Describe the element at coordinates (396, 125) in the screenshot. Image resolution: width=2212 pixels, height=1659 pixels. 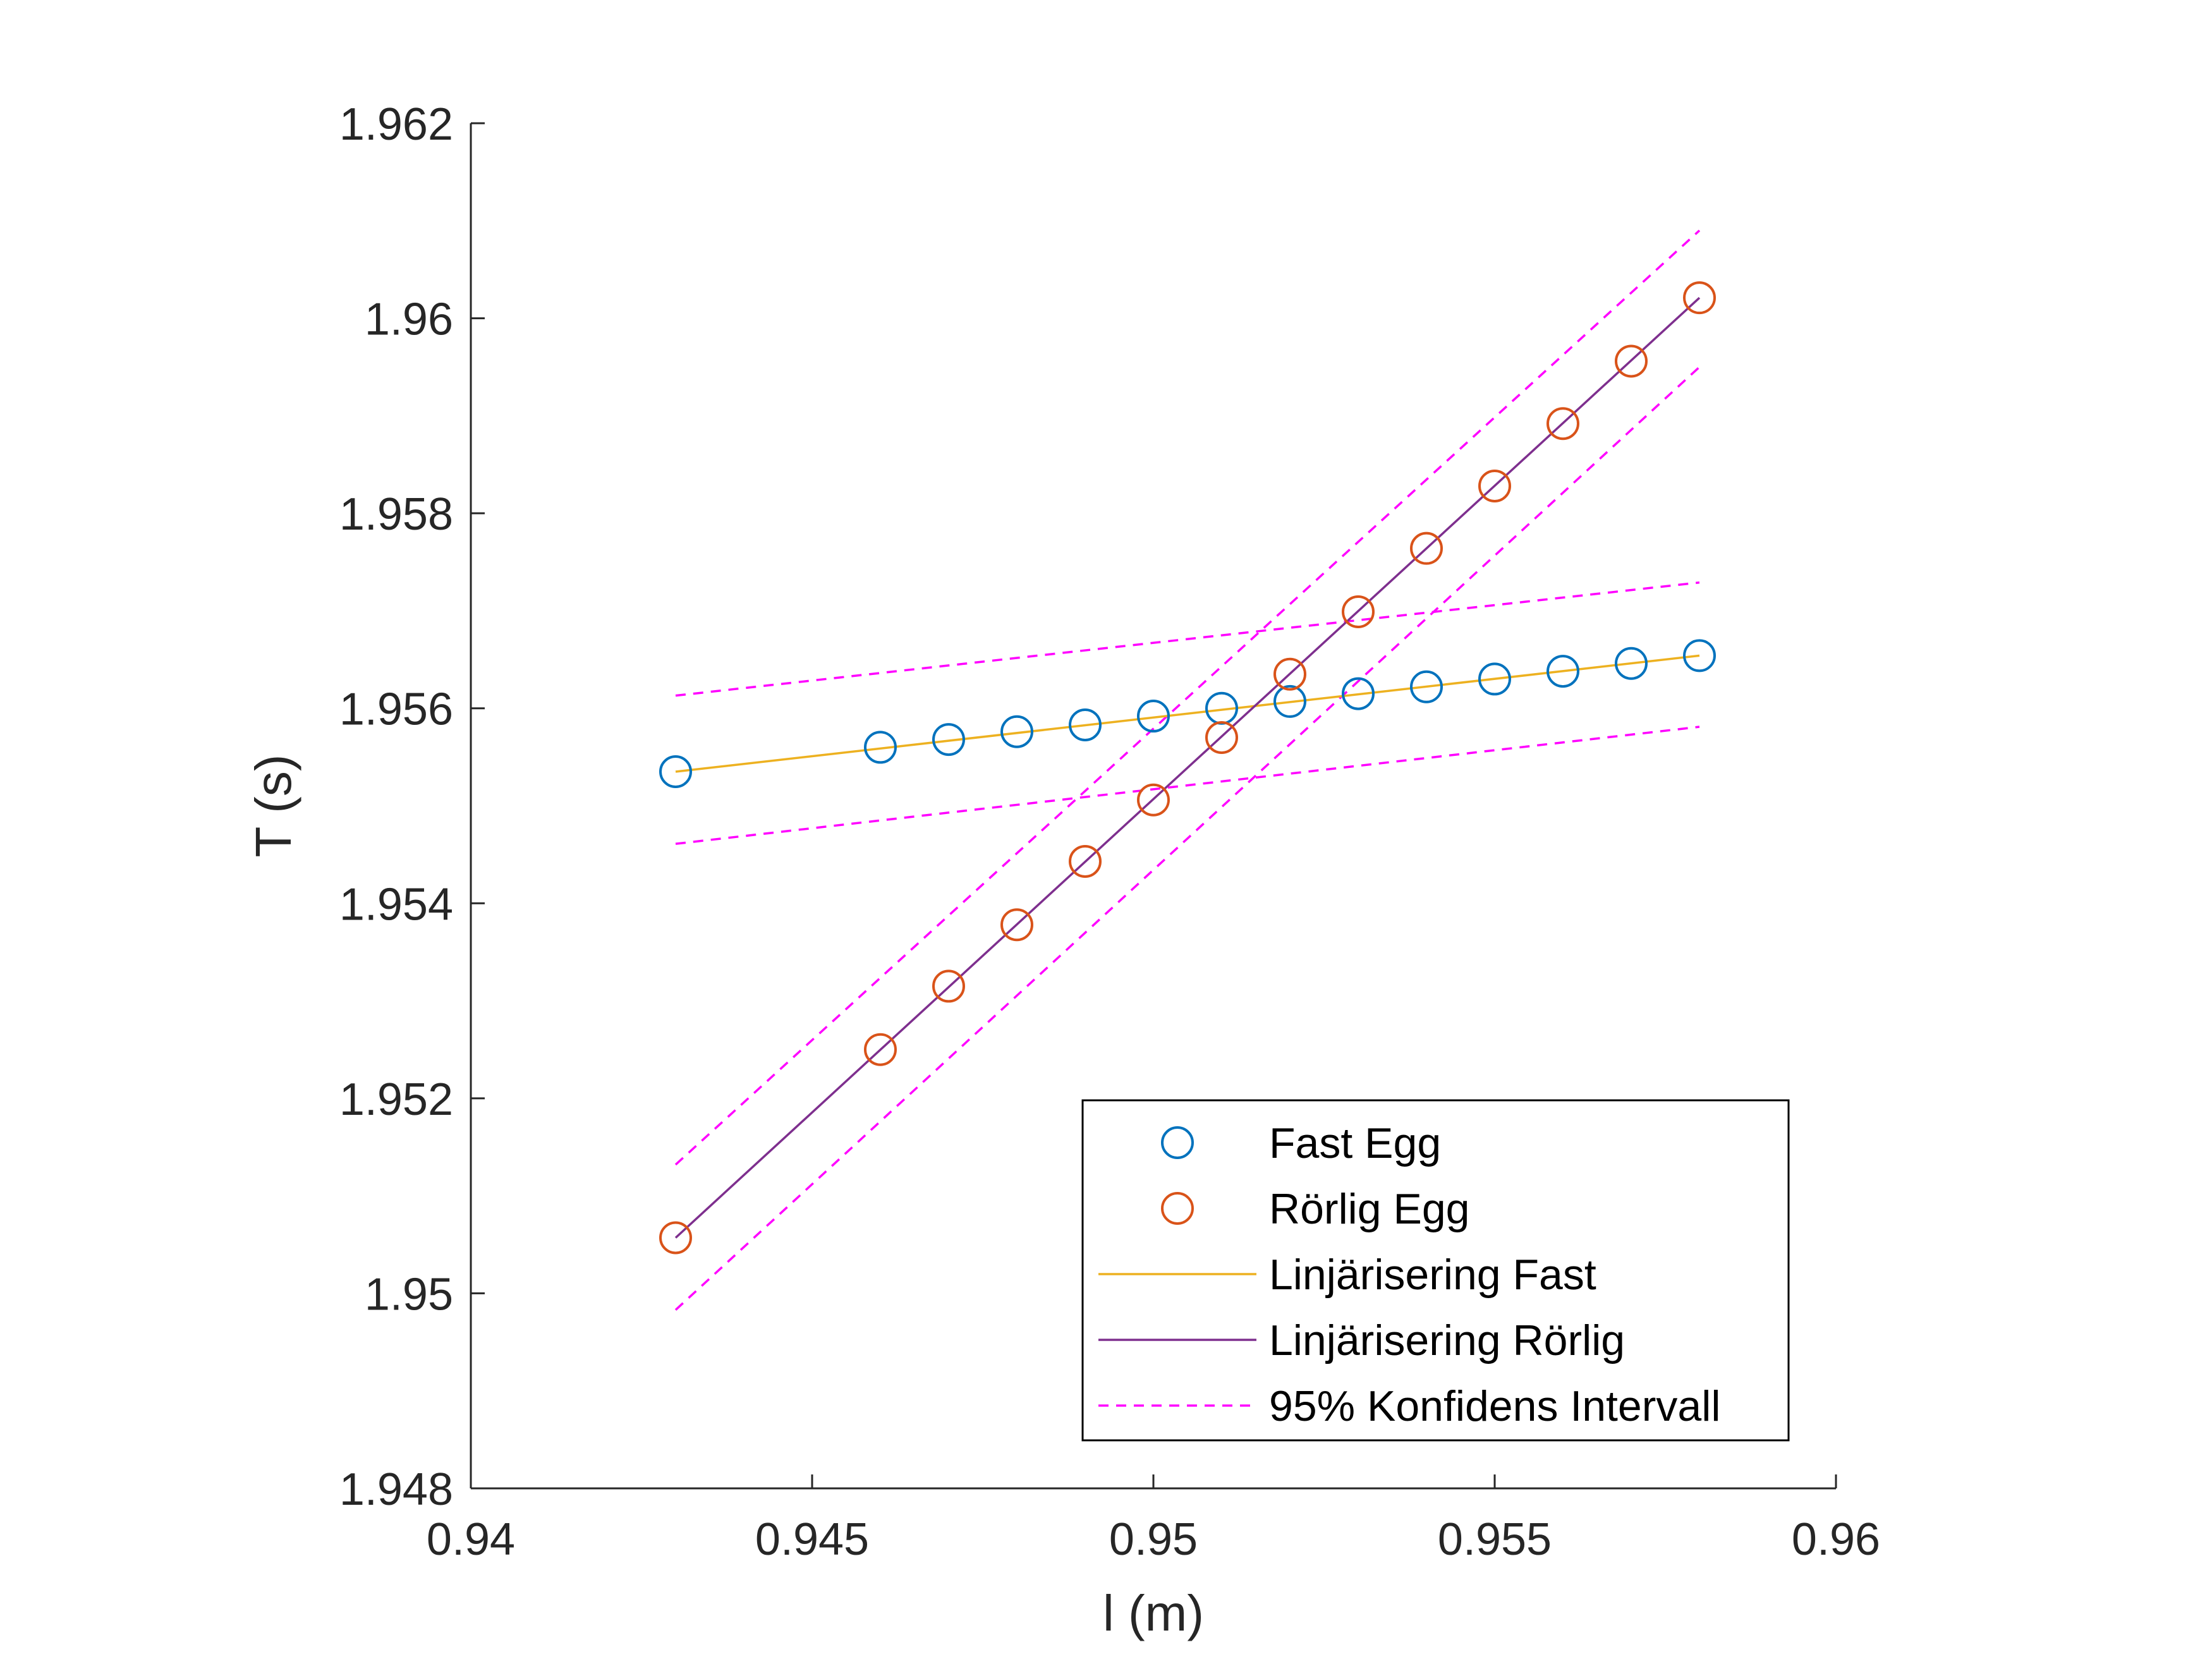
I see `y-tick-label: 1.962` at that location.